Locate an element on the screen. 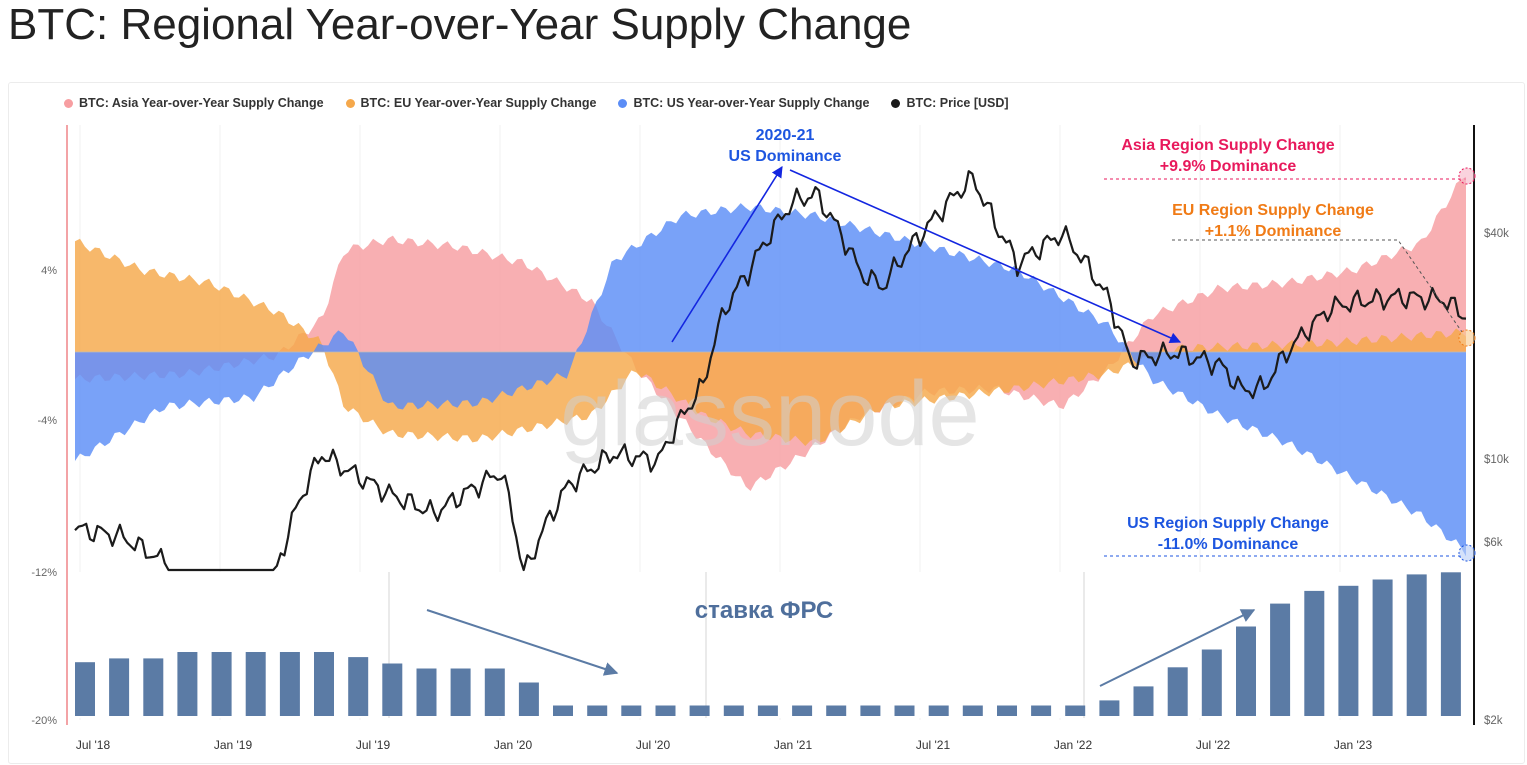 The width and height of the screenshot is (1527, 765). legend-item-price: BTC: Price [USD] is located at coordinates (950, 103).